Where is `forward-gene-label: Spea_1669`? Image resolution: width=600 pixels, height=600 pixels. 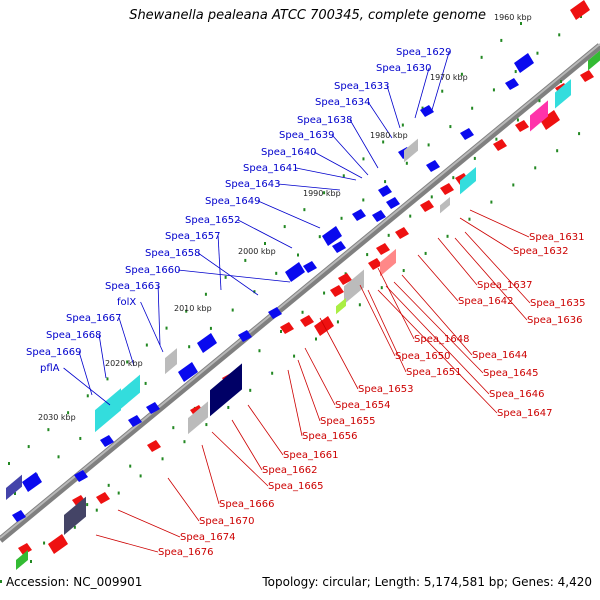 forward-gene-label: Spea_1669 is located at coordinates (53, 352).